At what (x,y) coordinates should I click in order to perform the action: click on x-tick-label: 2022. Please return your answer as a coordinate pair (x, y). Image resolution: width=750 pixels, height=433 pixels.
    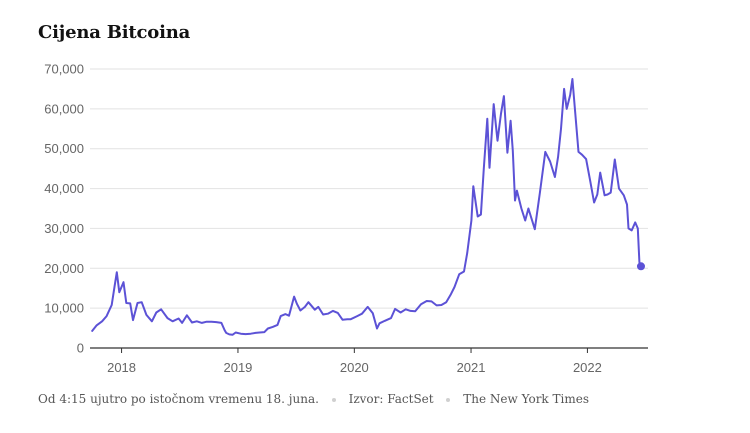
    Looking at the image, I should click on (587, 367).